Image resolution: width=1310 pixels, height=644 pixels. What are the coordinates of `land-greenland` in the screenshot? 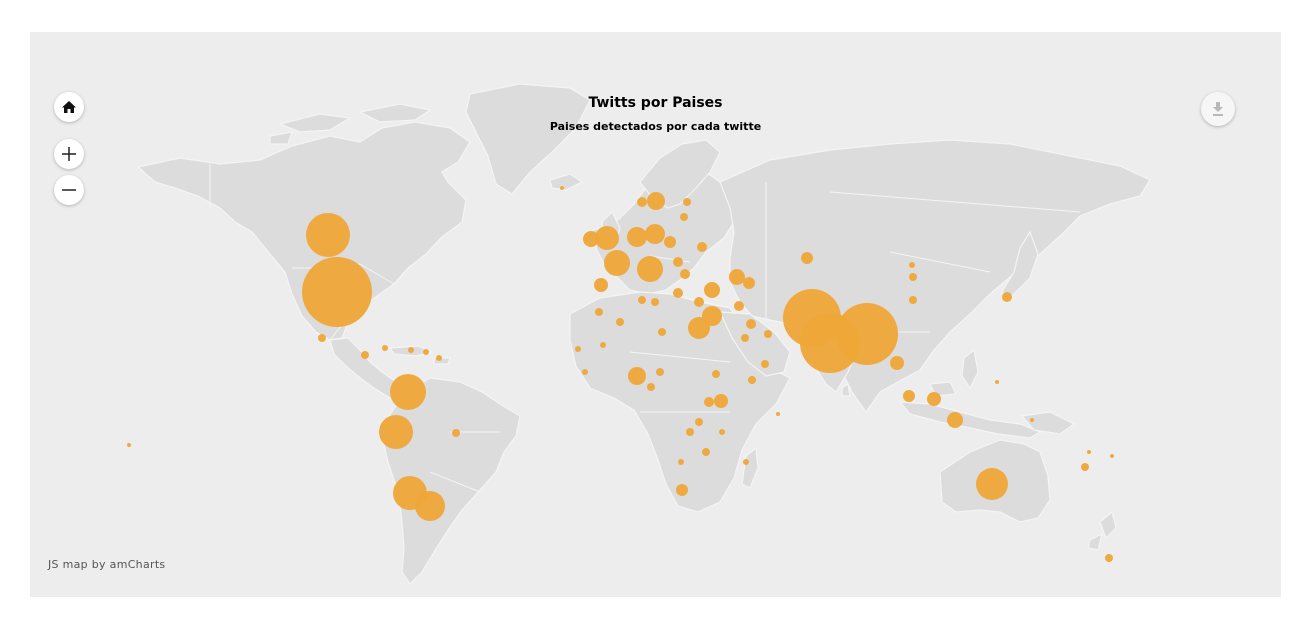 It's located at (528, 139).